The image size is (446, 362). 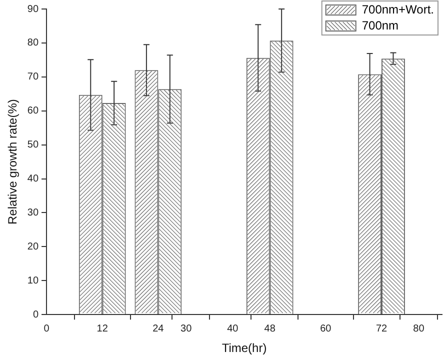 What do you see at coordinates (33, 111) in the screenshot?
I see `y-tick-label: 60` at bounding box center [33, 111].